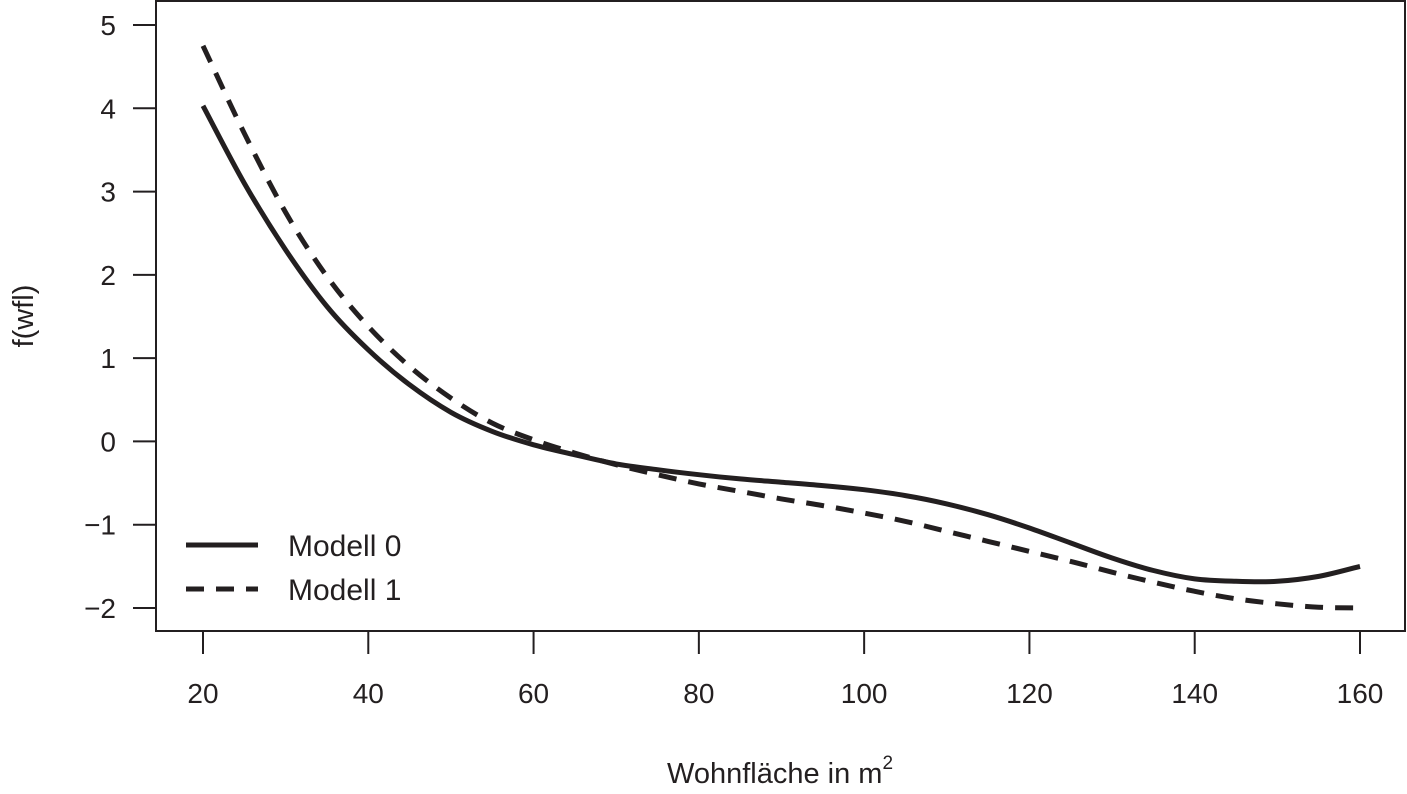 Image resolution: width=1407 pixels, height=794 pixels. Describe the element at coordinates (533, 693) in the screenshot. I see `x-tick-label: 60` at that location.